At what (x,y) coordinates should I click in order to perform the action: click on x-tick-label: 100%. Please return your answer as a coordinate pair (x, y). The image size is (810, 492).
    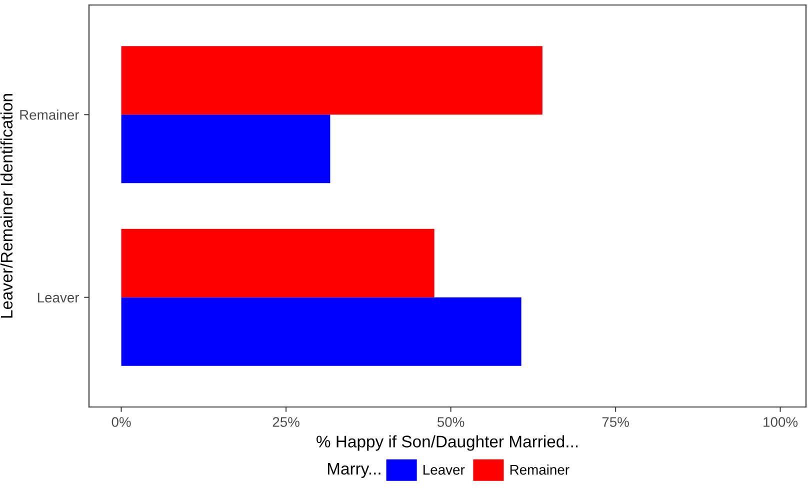
    Looking at the image, I should click on (781, 422).